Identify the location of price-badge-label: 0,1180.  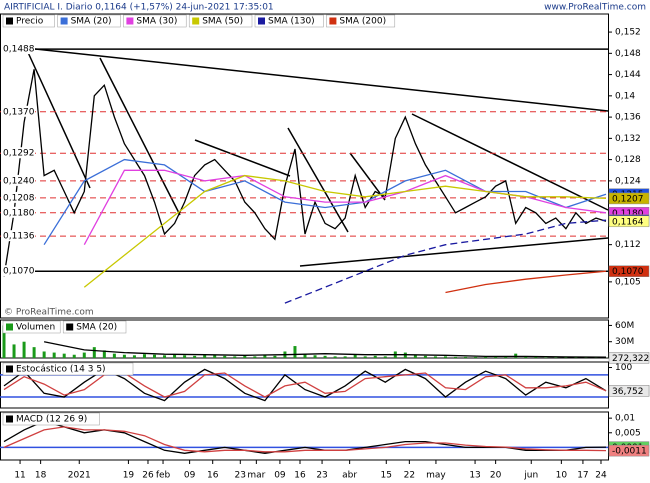
(628, 214).